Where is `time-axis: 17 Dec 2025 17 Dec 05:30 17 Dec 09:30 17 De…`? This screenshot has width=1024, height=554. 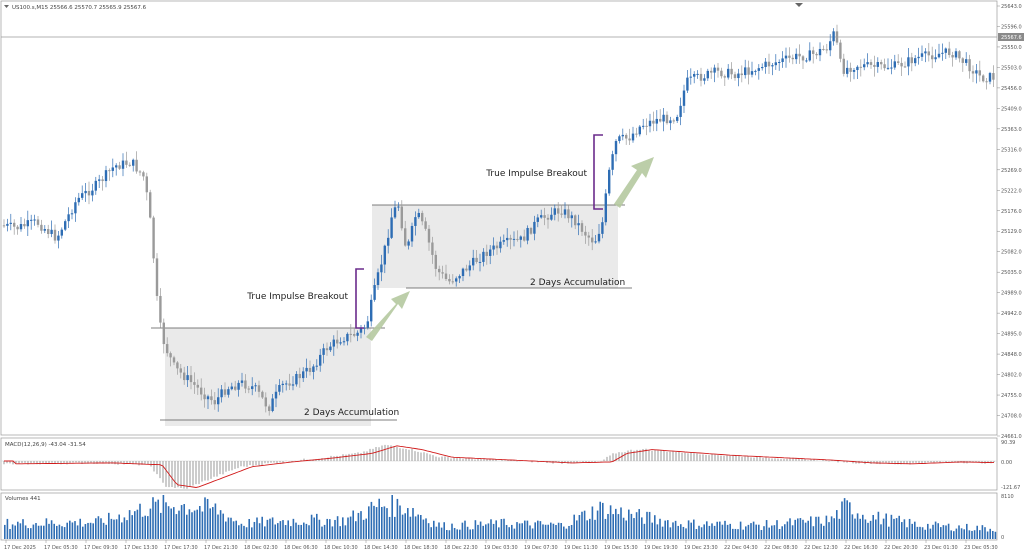
time-axis: 17 Dec 2025 17 Dec 05:30 17 Dec 09:30 17 De… is located at coordinates (501, 545).